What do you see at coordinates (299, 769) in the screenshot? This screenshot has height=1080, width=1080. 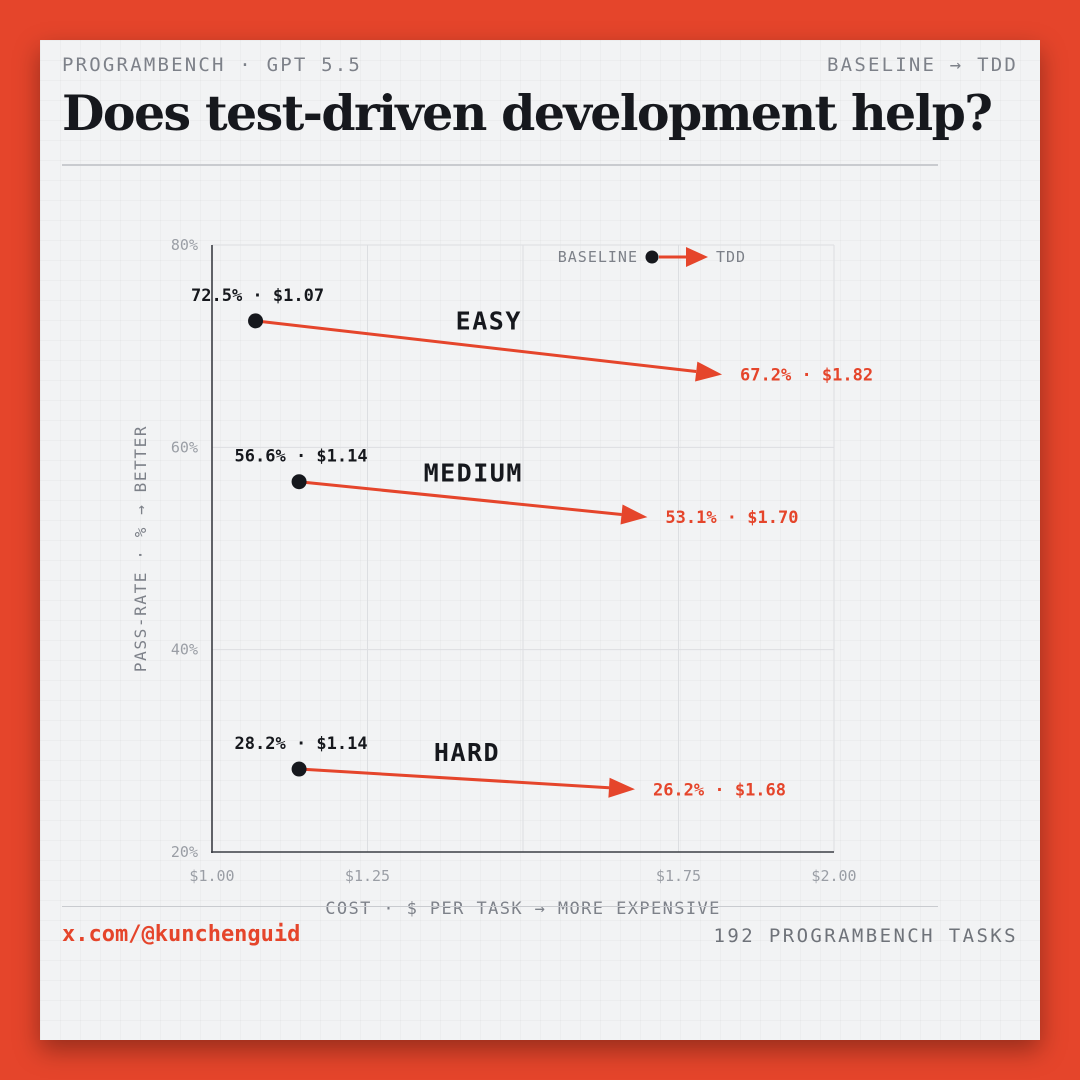 I see `hard-baseline-point` at bounding box center [299, 769].